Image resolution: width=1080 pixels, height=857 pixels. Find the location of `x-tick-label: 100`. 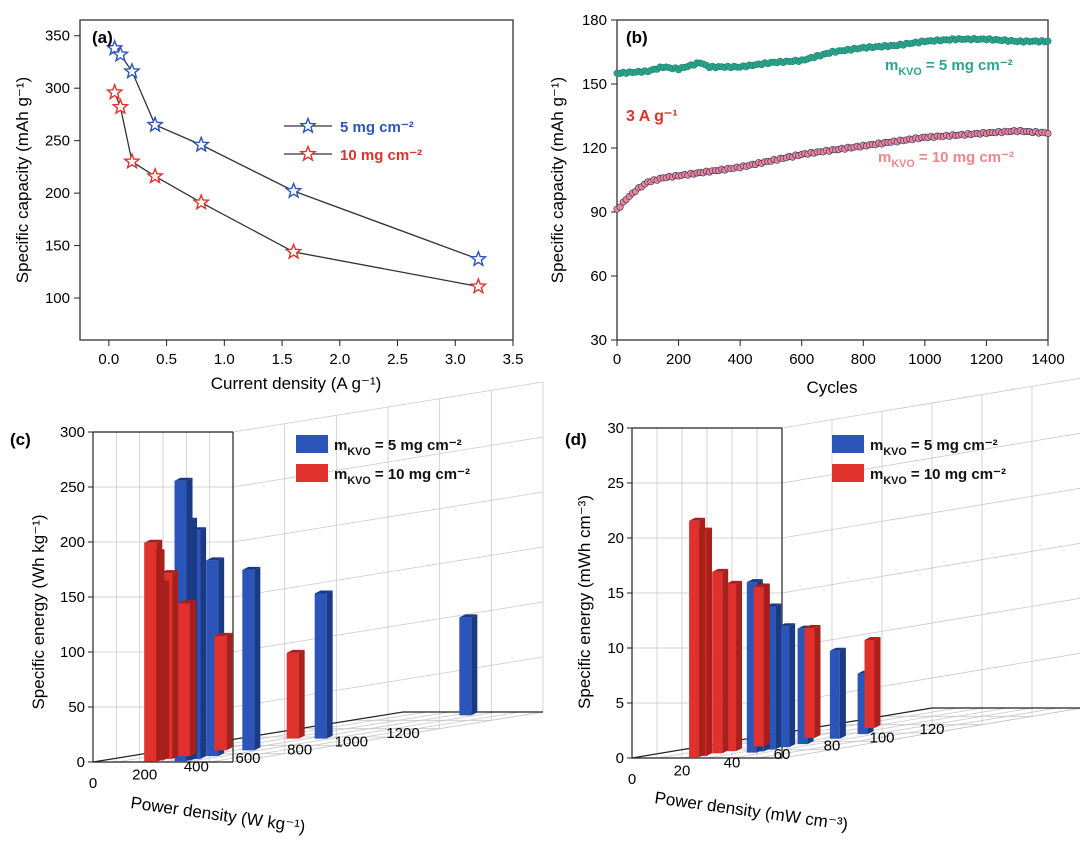

x-tick-label: 100 is located at coordinates (881, 737).